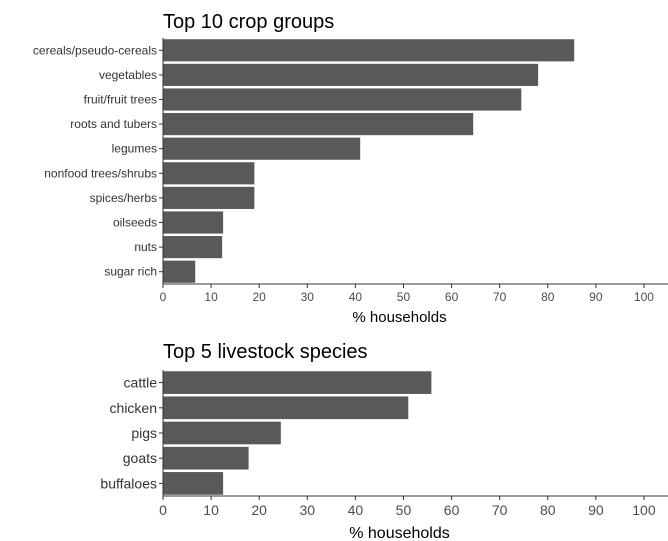 The height and width of the screenshot is (541, 668). Describe the element at coordinates (193, 483) in the screenshot. I see `bar-buffaloes` at that location.